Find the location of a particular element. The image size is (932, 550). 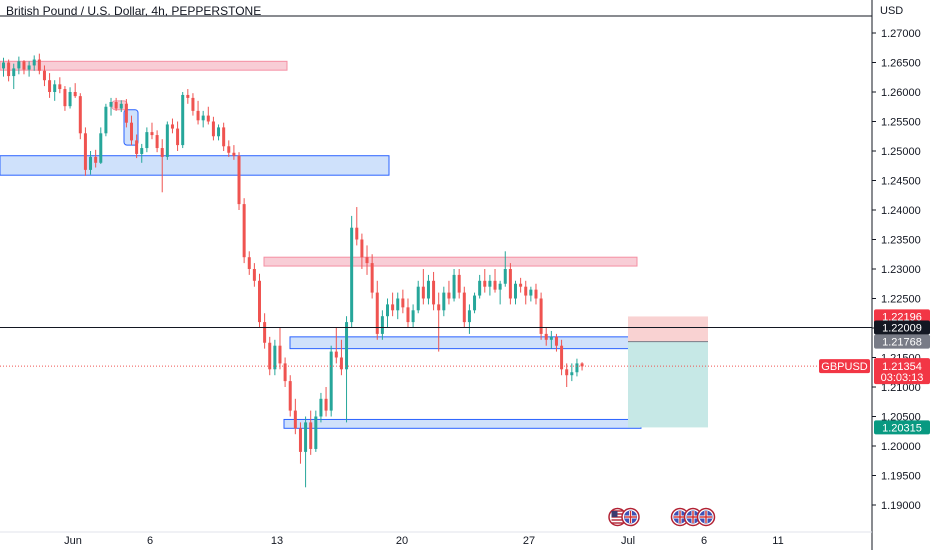

stop-price-badge is located at coordinates (902, 316).